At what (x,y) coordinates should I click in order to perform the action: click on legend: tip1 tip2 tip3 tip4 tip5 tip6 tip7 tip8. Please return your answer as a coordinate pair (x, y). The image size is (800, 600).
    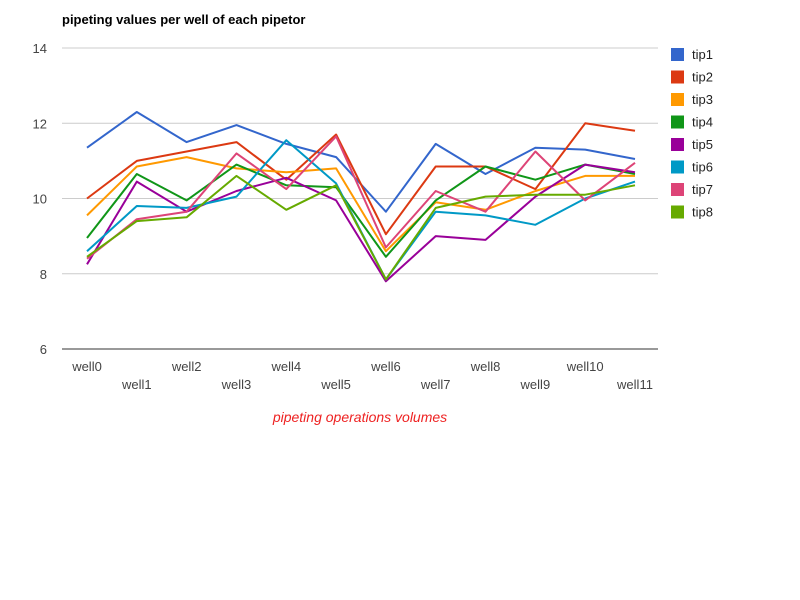
    Looking at the image, I should click on (692, 133).